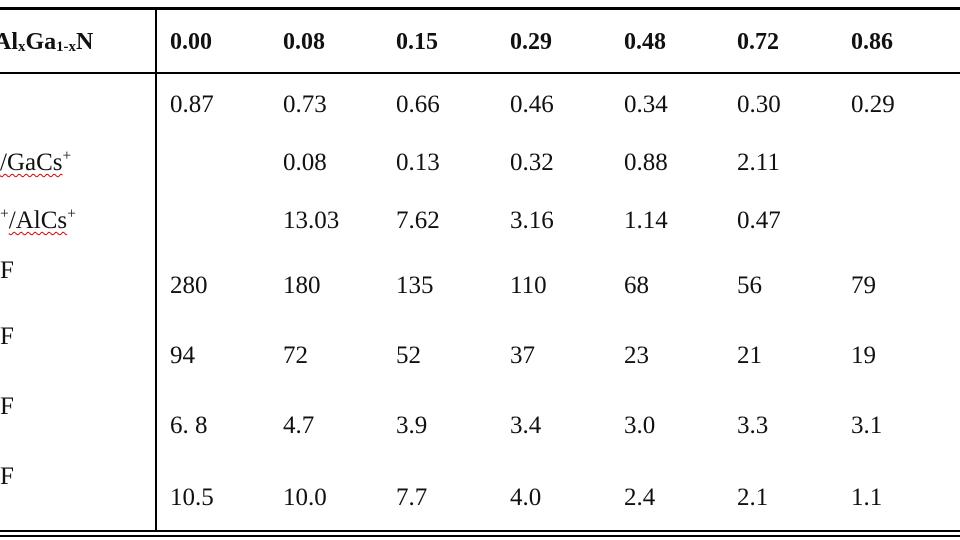 The image size is (960, 540). Describe the element at coordinates (528, 285) in the screenshot. I see `table-cell: 110` at that location.